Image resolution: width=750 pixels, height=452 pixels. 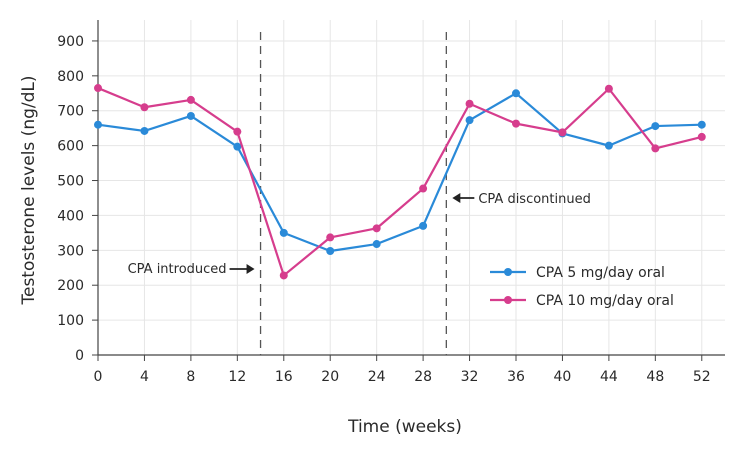 I want to click on legend-label: CPA 10 mg/day oral, so click(x=605, y=301).